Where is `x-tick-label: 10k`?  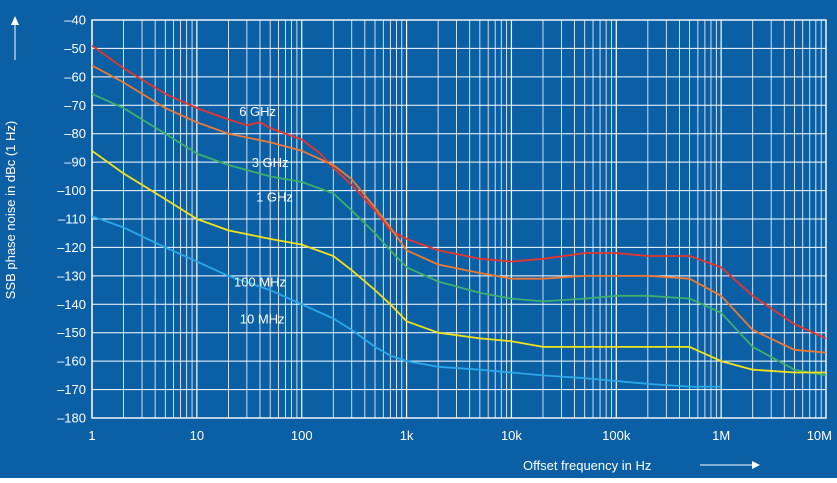
x-tick-label: 10k is located at coordinates (511, 435).